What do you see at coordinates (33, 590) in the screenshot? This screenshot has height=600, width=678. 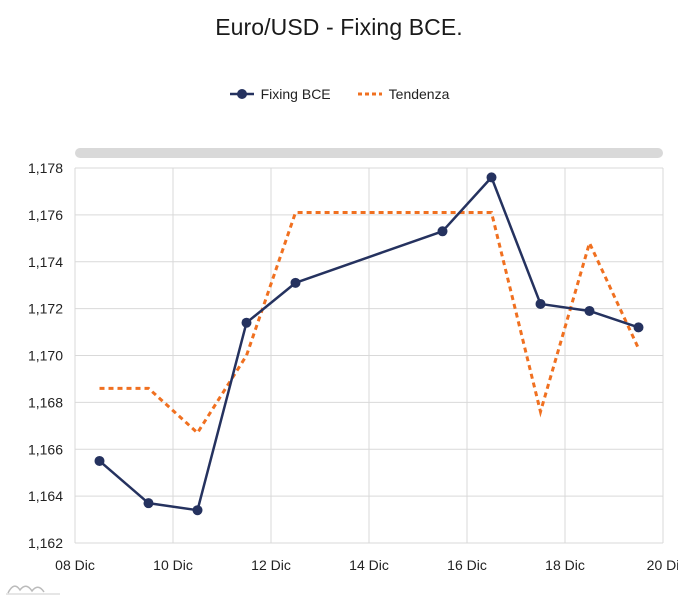 I see `chart-library-logo` at bounding box center [33, 590].